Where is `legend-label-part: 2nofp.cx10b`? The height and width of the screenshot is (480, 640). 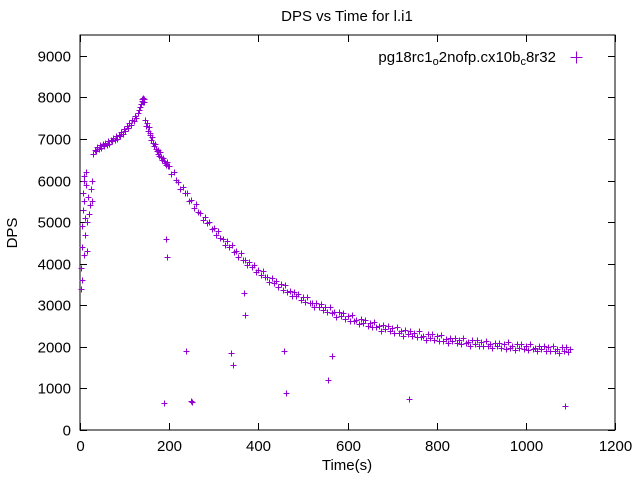 legend-label-part: 2nofp.cx10b is located at coordinates (480, 57).